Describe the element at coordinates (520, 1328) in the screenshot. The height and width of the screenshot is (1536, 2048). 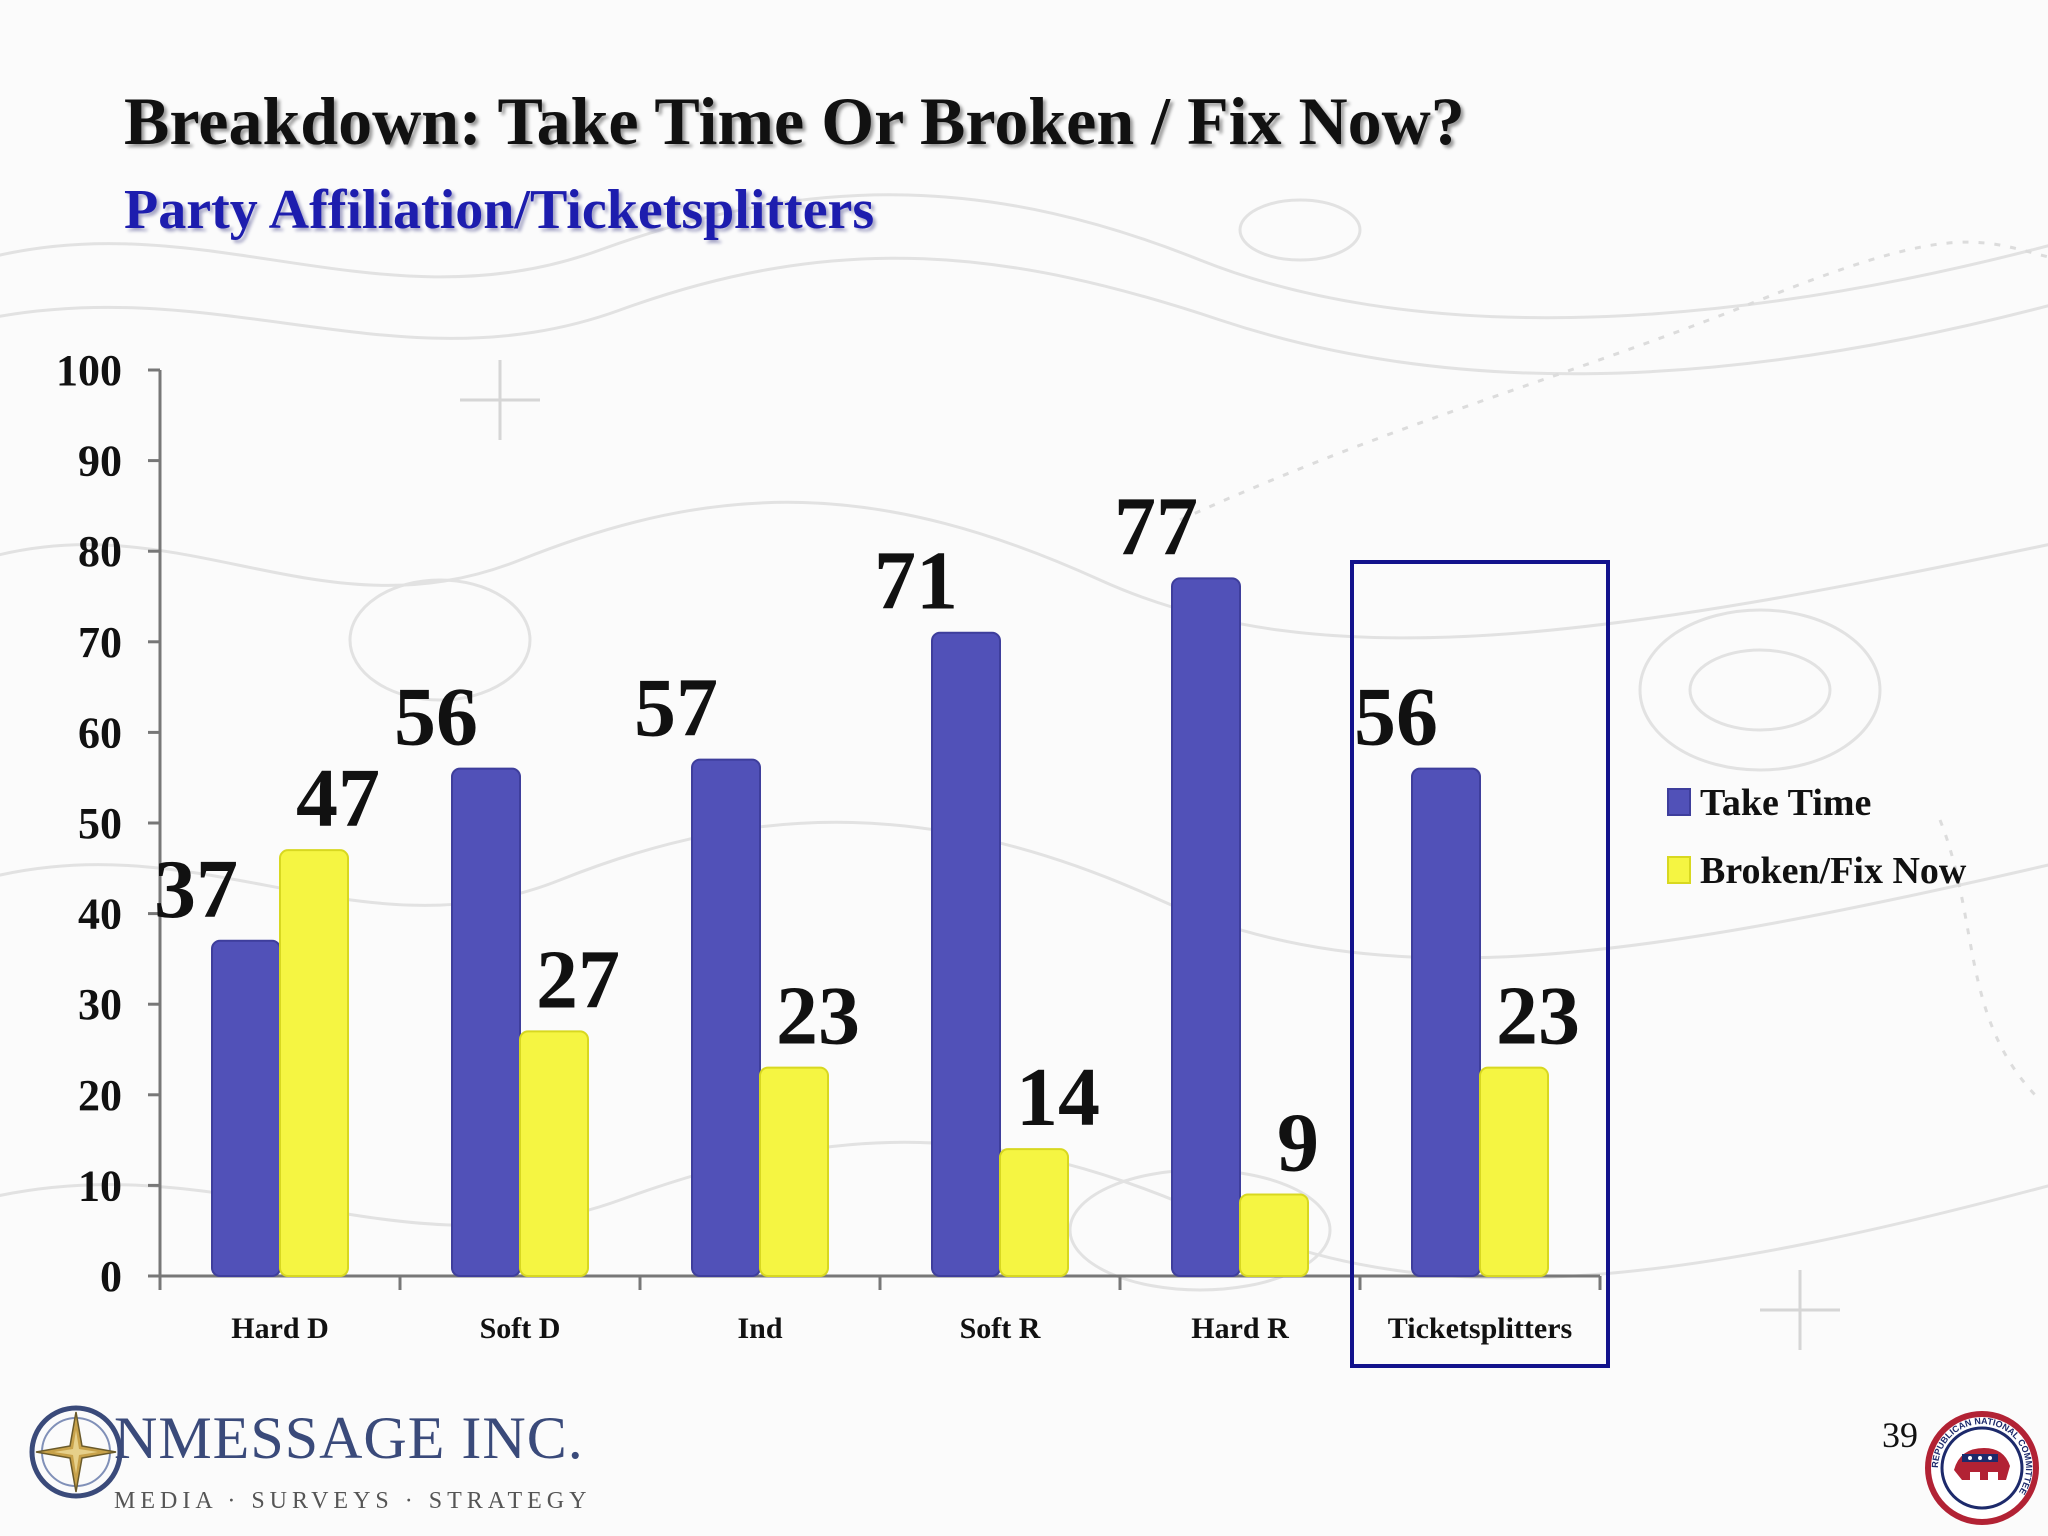
I see `x-axis-category-label: Soft D` at that location.